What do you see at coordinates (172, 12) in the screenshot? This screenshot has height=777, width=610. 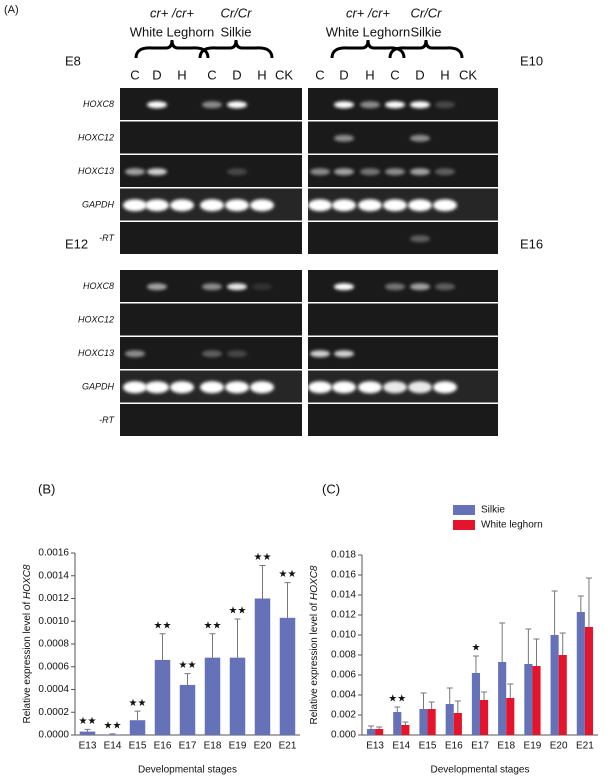 I see `genotype: cr+ /cr+` at bounding box center [172, 12].